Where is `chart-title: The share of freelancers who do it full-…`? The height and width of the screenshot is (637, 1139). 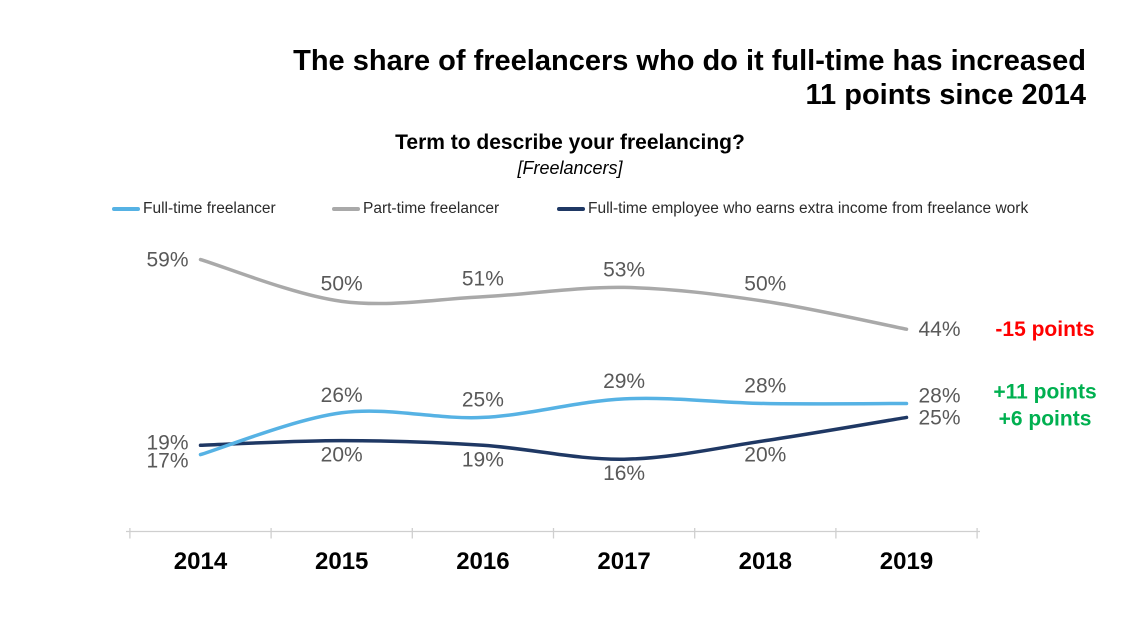
chart-title: The share of freelancers who do it full-… is located at coordinates (689, 78).